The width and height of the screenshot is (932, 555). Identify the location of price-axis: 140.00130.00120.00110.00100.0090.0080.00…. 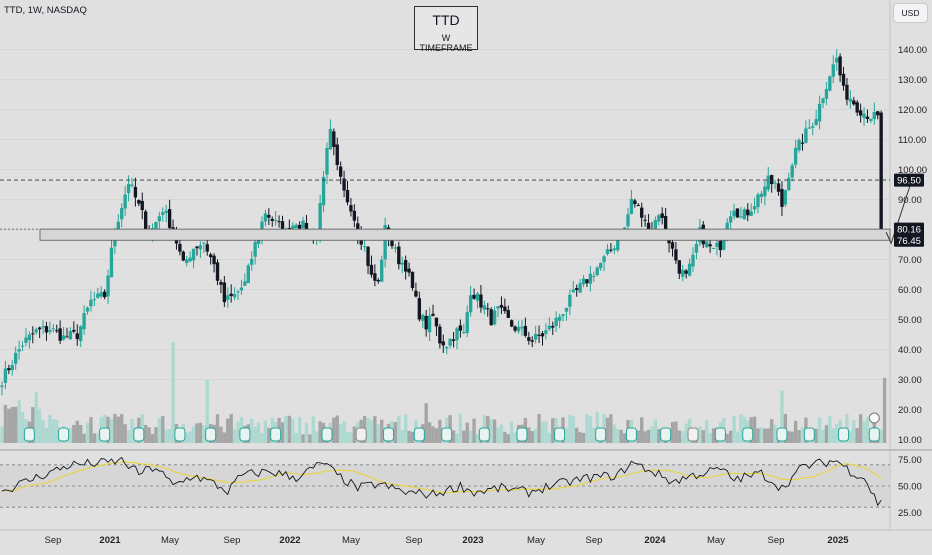
(912, 245).